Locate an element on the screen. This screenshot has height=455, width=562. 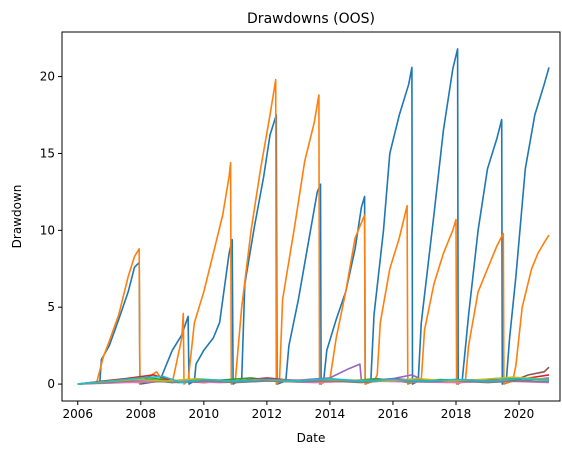
x-tick-label: 2006 is located at coordinates (77, 414).